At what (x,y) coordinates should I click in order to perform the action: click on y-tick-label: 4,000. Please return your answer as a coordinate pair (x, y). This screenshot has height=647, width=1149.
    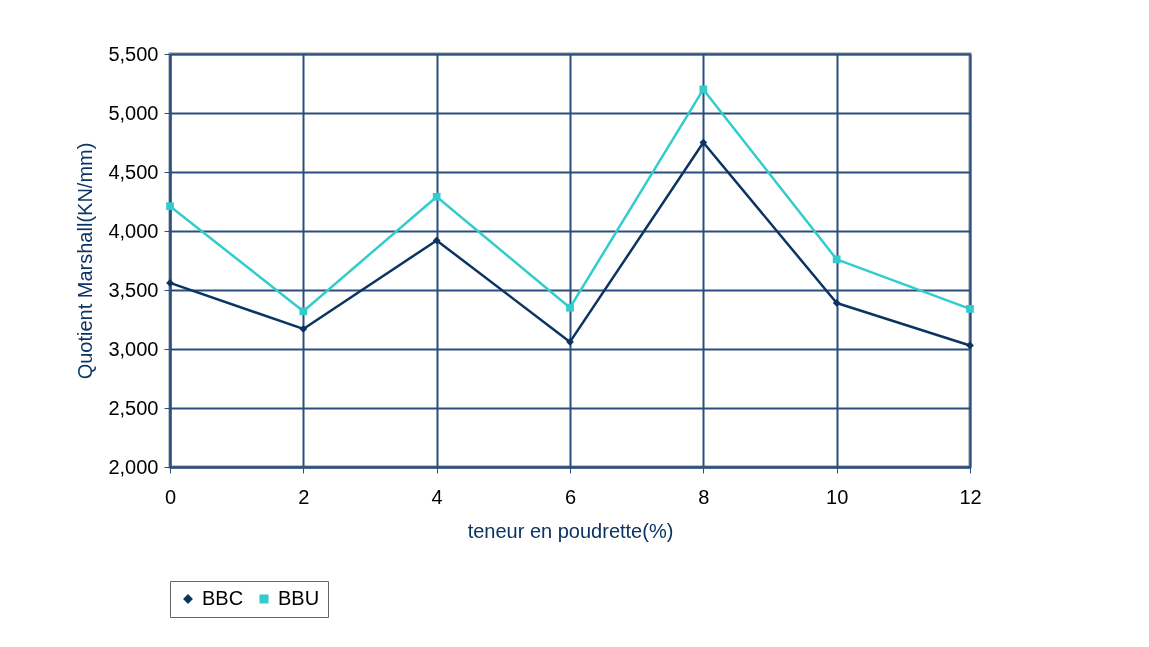
    Looking at the image, I should click on (133, 230).